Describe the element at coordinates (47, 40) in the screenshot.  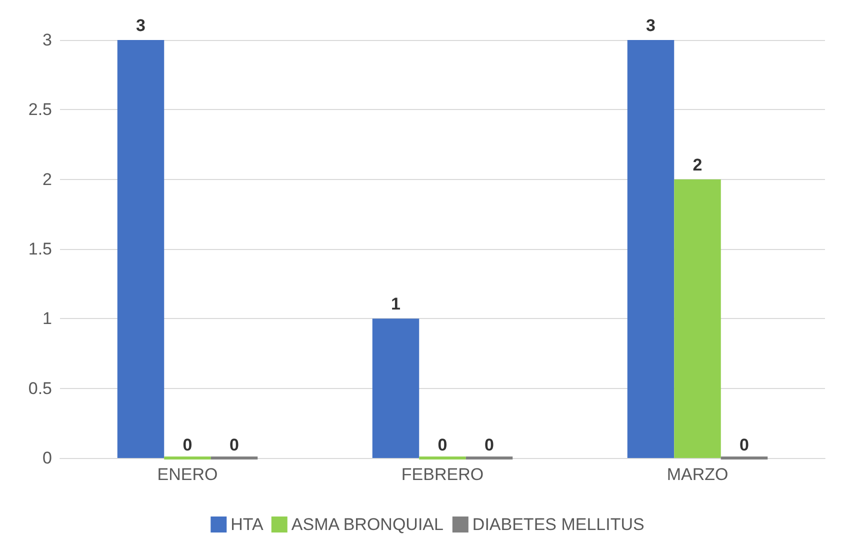
I see `y-tick-label: 3` at that location.